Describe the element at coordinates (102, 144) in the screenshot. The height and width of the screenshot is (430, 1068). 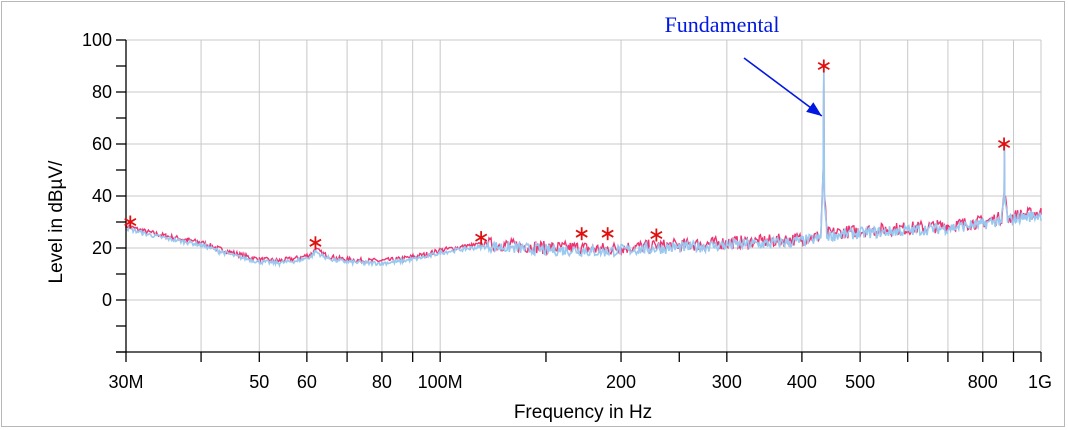
I see `y-tick-label: 60` at that location.